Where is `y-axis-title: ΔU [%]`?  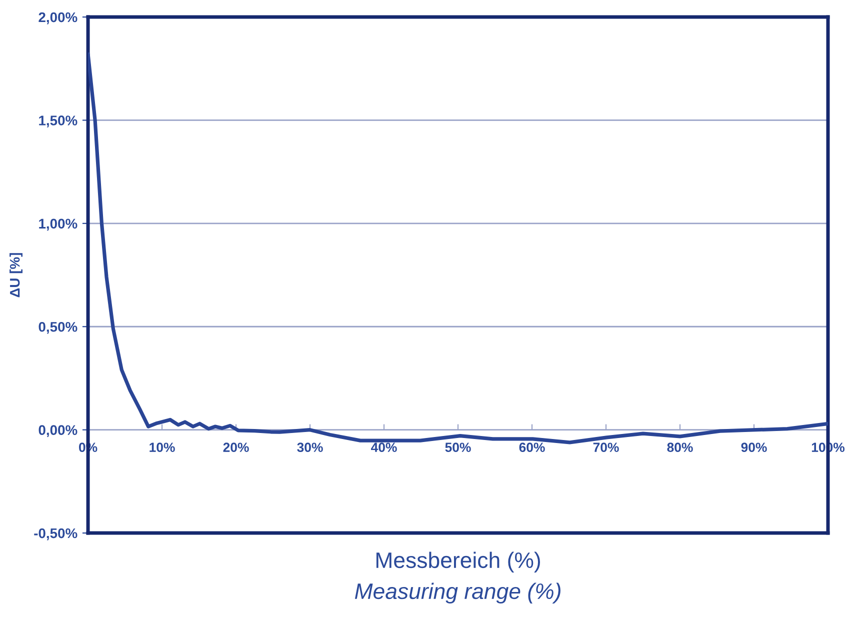
y-axis-title: ΔU [%] is located at coordinates (16, 275).